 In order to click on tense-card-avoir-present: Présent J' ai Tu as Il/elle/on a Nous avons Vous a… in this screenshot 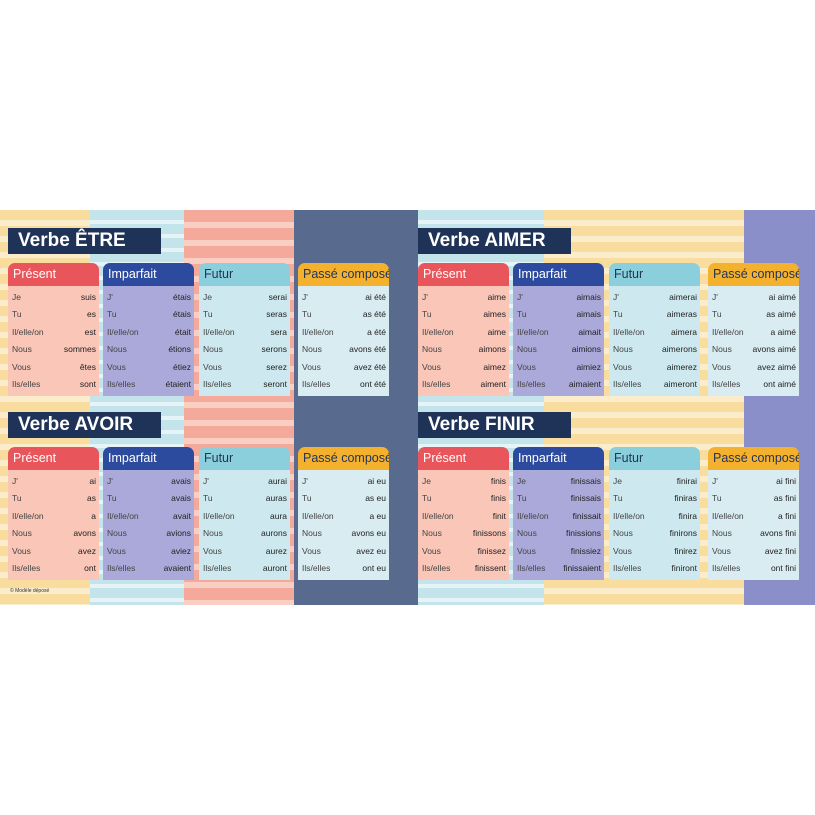, I will do `click(53, 513)`.